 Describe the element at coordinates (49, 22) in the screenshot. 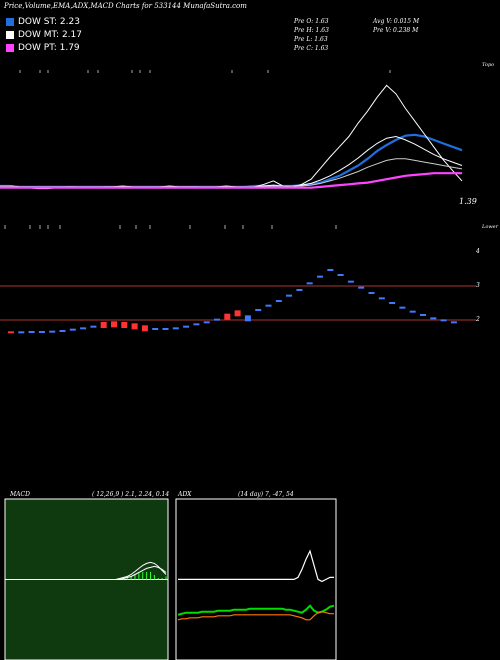

I see `legend-label-st: DOW ST: 2.23` at that location.